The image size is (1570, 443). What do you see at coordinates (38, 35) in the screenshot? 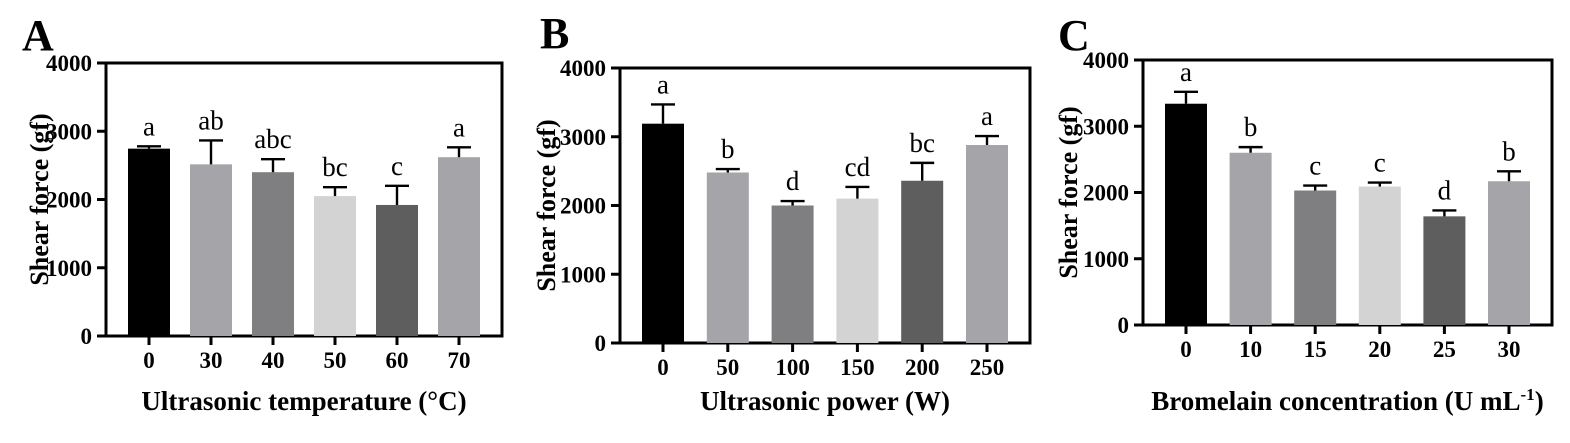
I see `panel-letter: A` at bounding box center [38, 35].